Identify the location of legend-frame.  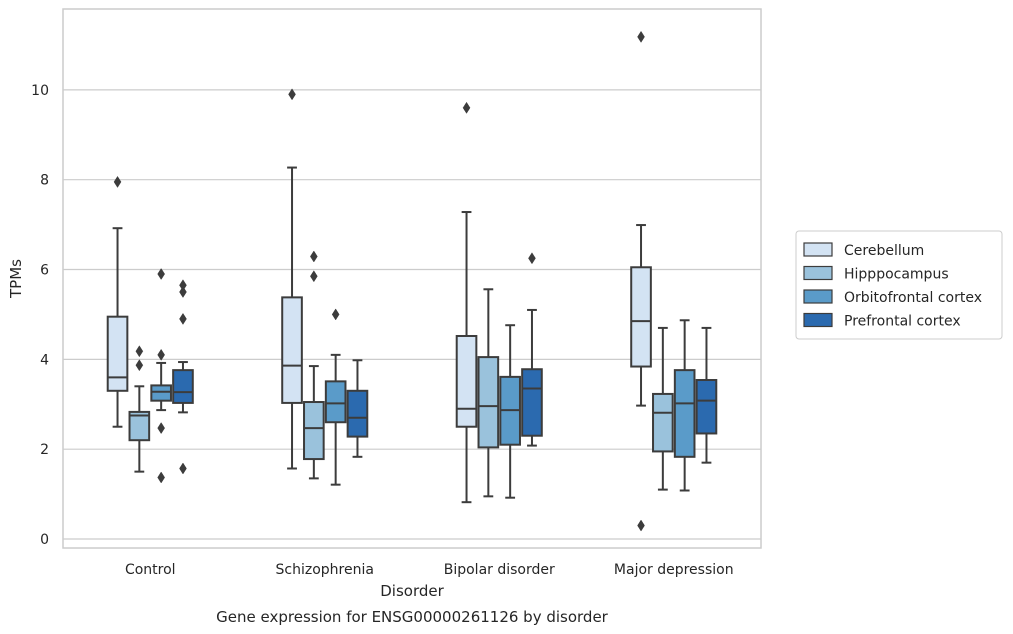
(899, 285).